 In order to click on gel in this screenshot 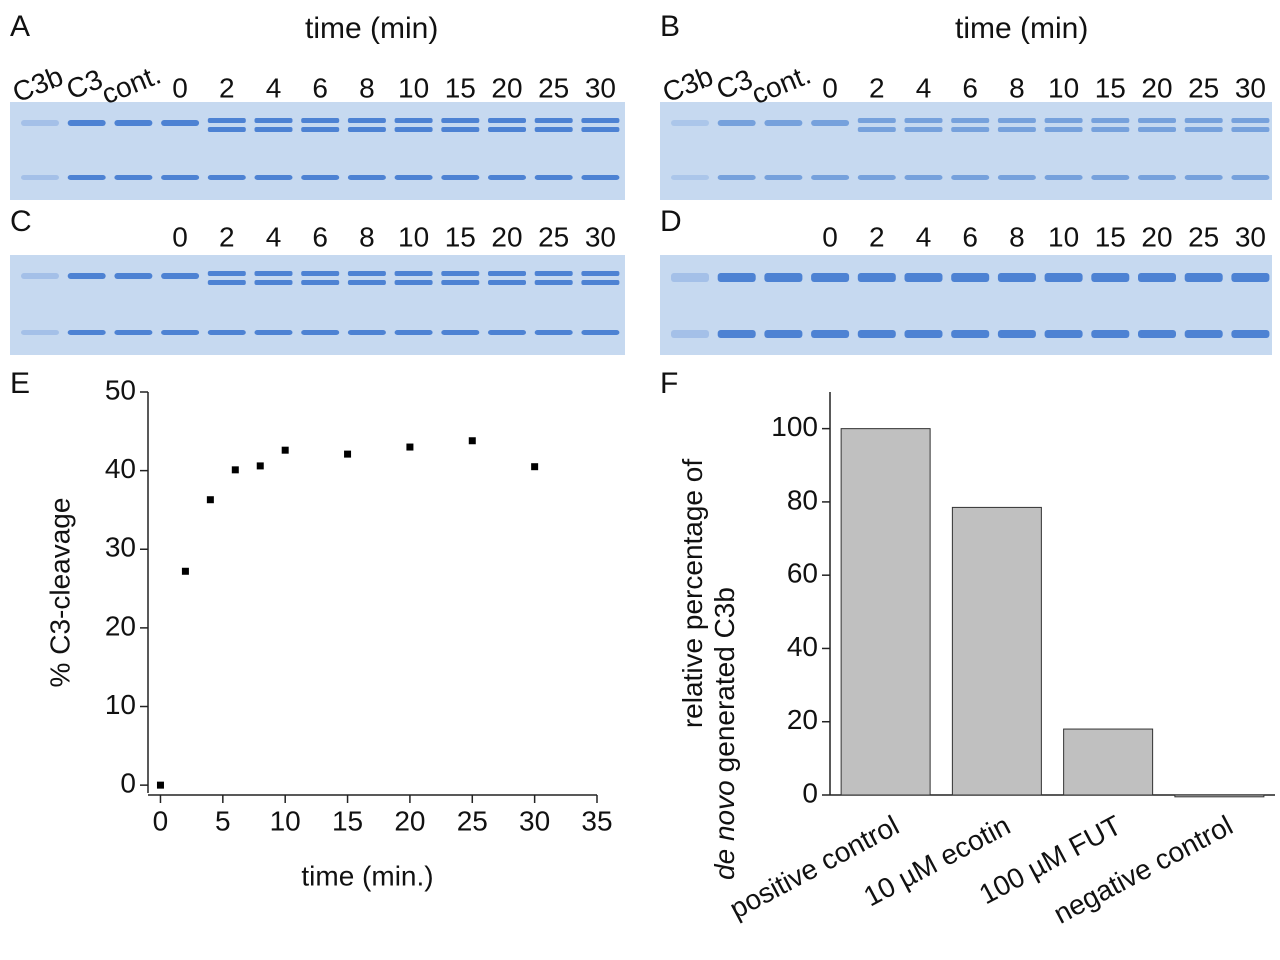, I will do `click(317, 151)`.